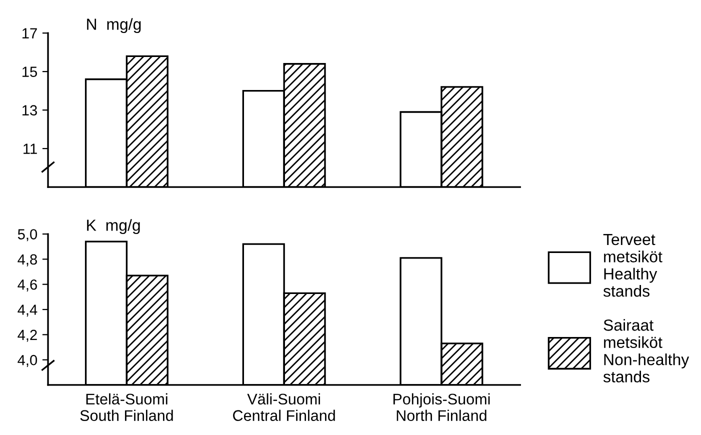  What do you see at coordinates (28, 360) in the screenshot?
I see `y-tick-label: 4,0` at bounding box center [28, 360].